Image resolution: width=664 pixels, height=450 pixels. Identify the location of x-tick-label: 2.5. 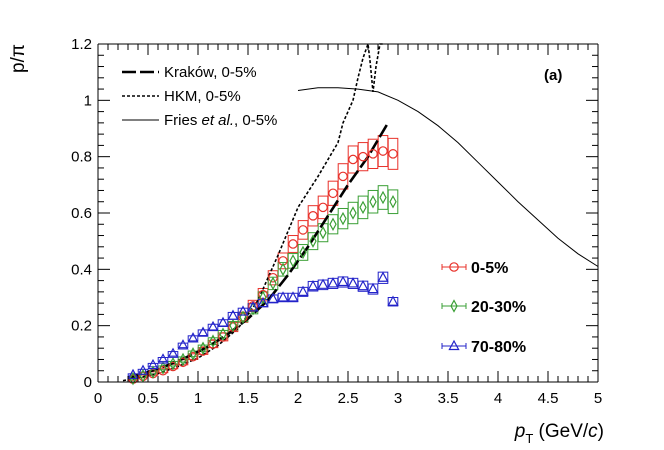
(348, 398).